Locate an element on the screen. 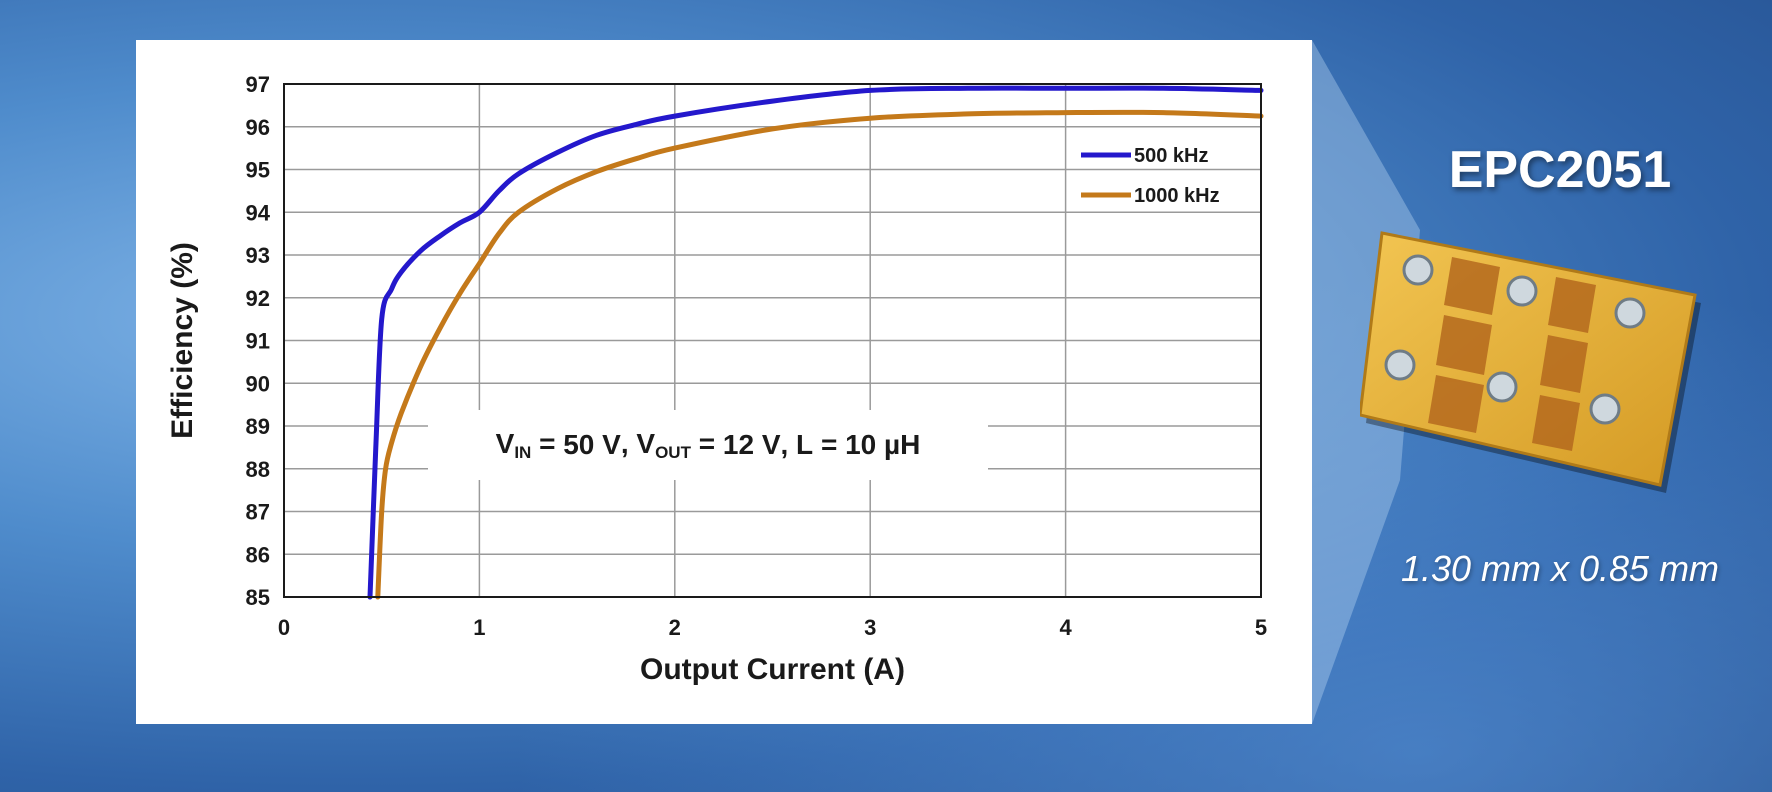 Image resolution: width=1772 pixels, height=792 pixels. y-tick-label: 85 is located at coordinates (258, 597).